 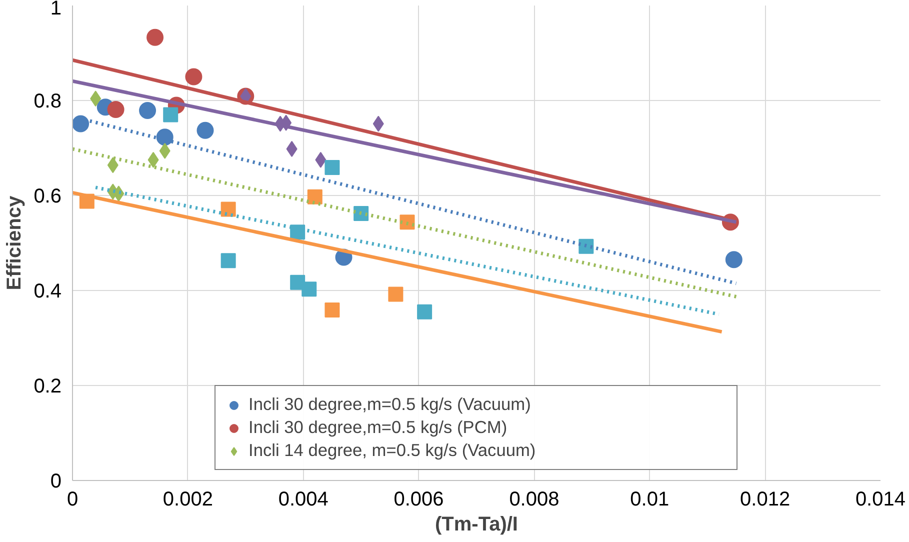 I want to click on x-tick-label: 0.014, so click(x=880, y=499).